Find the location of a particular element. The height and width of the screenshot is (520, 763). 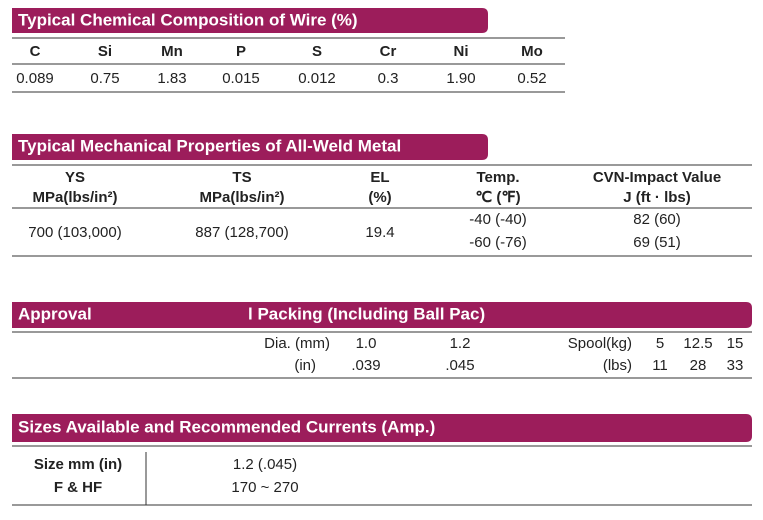

column-header: C is located at coordinates (35, 51).